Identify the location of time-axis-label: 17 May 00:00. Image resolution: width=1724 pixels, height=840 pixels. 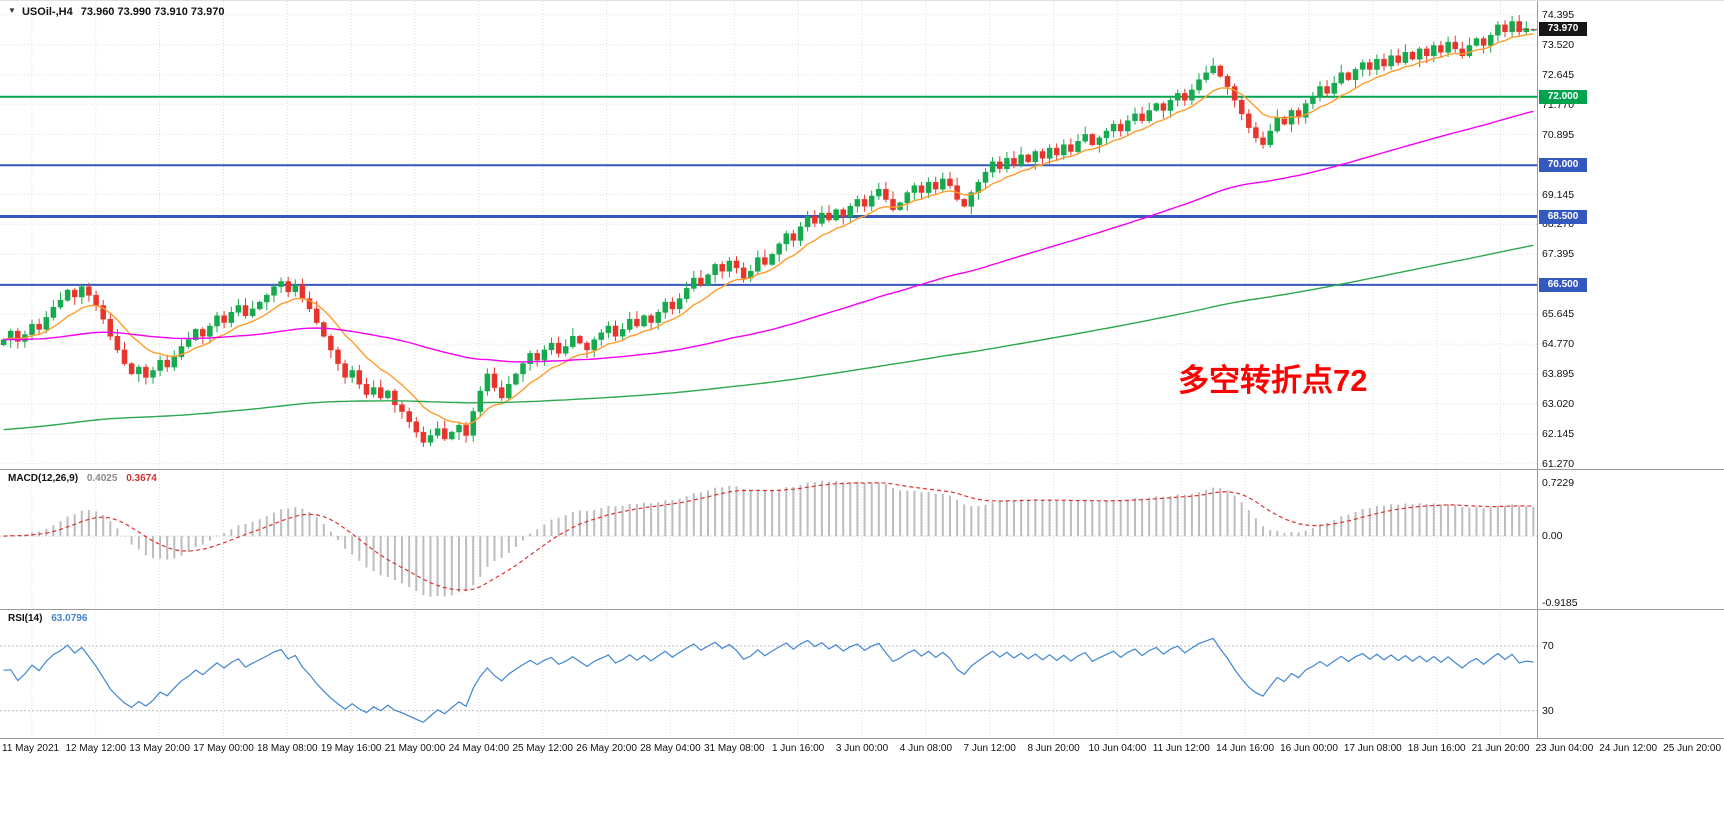
(223, 748).